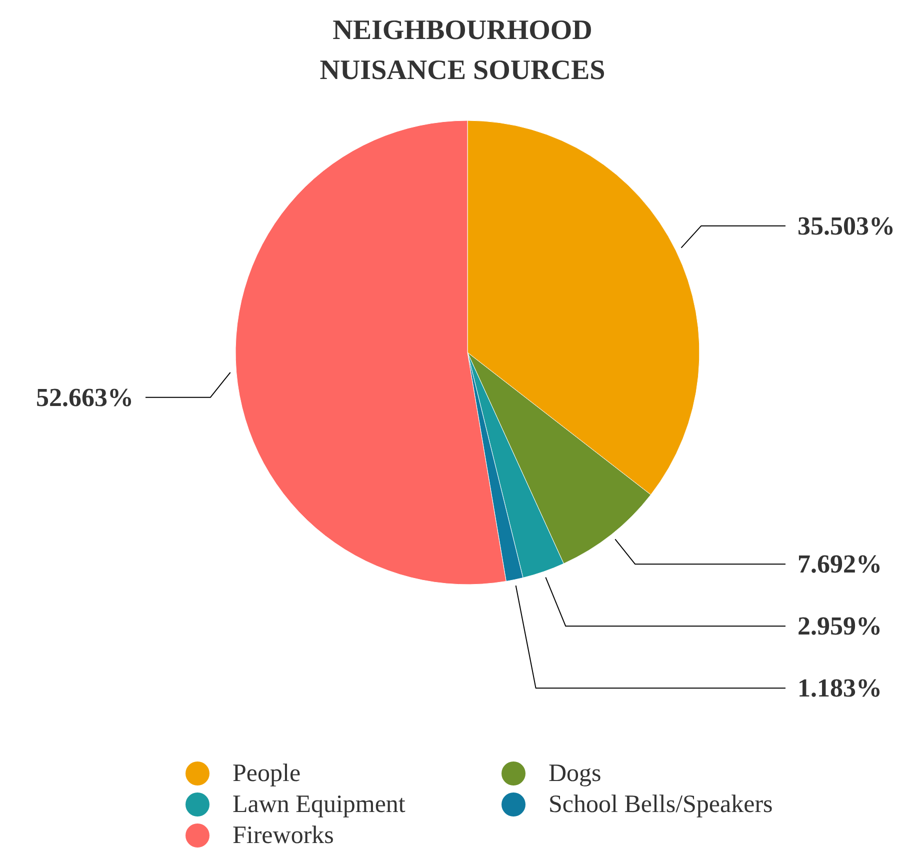 The image size is (924, 848). What do you see at coordinates (846, 225) in the screenshot?
I see `data-label: 35.503%` at bounding box center [846, 225].